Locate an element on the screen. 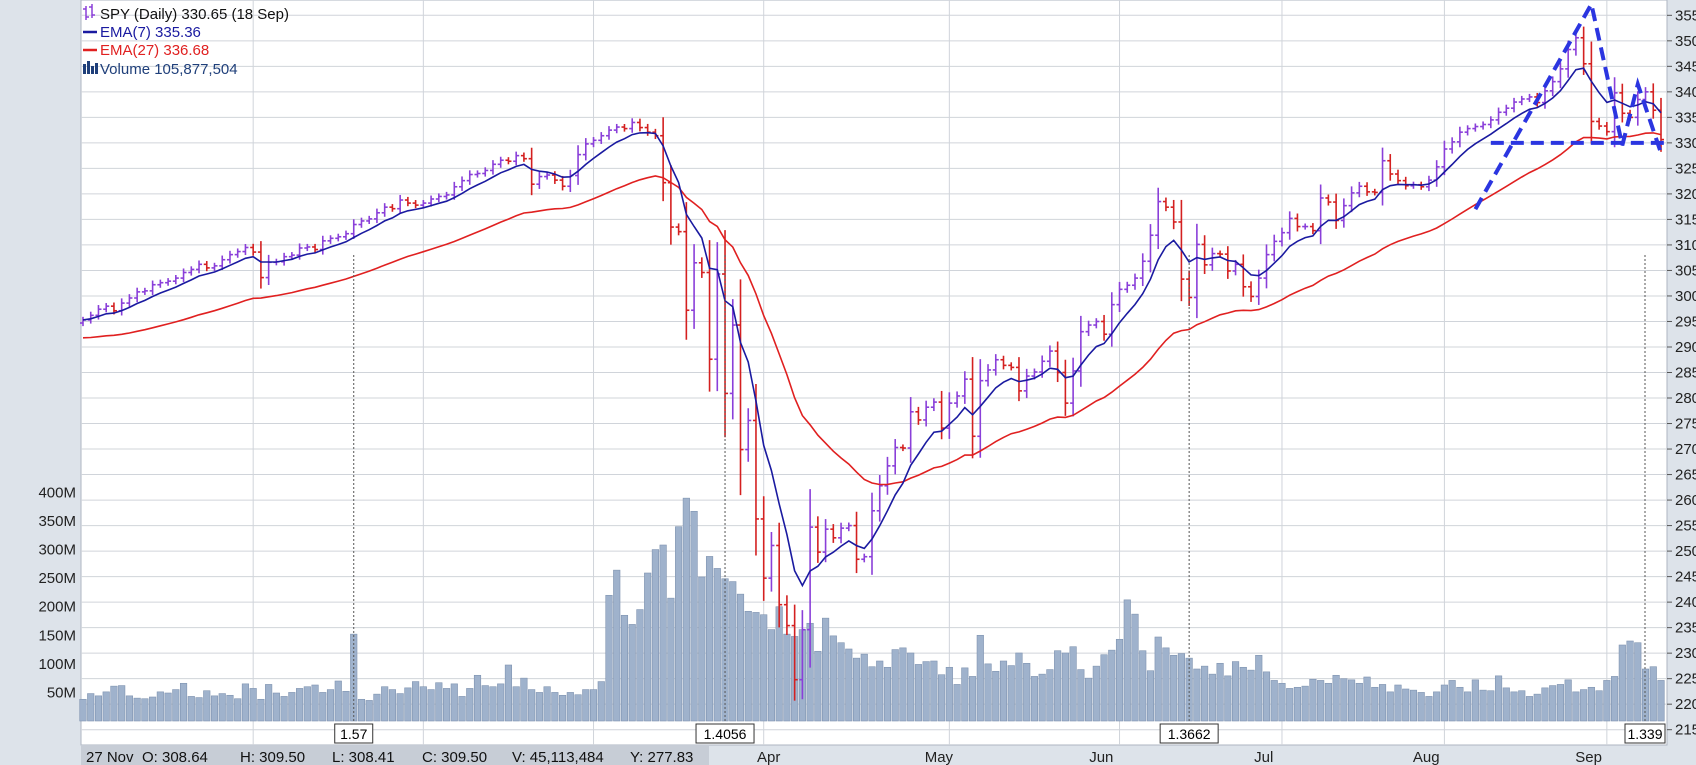  status-high: H: 309.50 is located at coordinates (272, 757).